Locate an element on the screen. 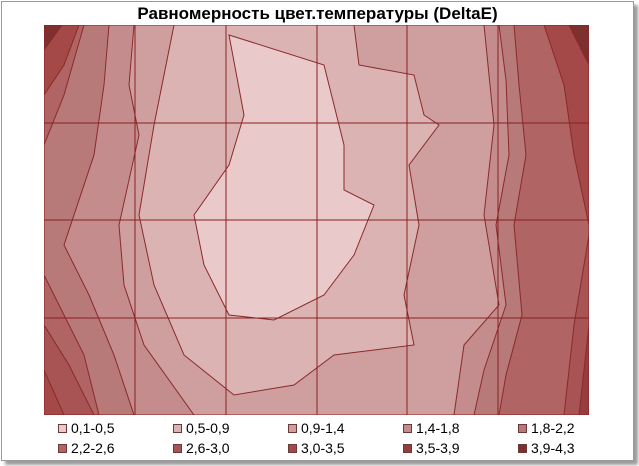  legend-label: 2,6-3,0 is located at coordinates (208, 448).